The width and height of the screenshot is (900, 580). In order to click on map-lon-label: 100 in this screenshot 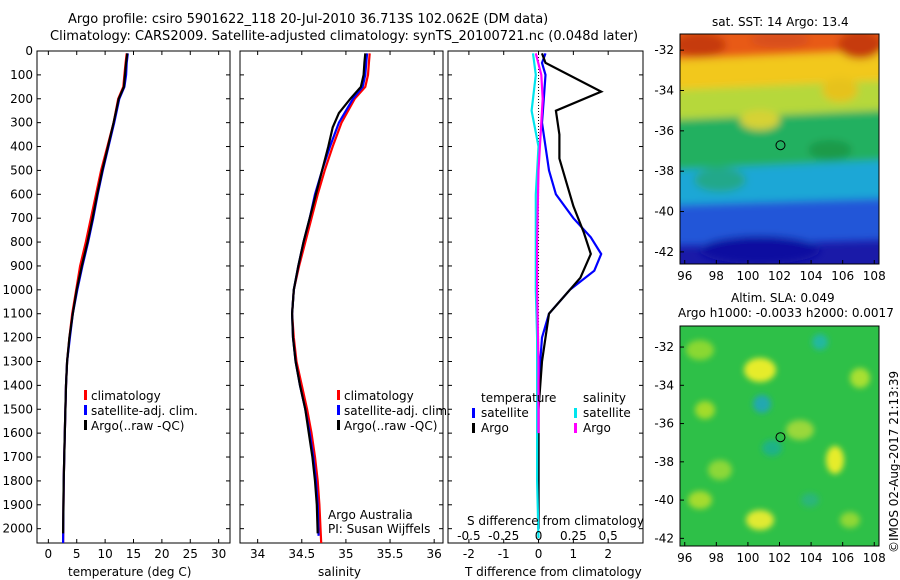, I will do `click(747, 276)`.